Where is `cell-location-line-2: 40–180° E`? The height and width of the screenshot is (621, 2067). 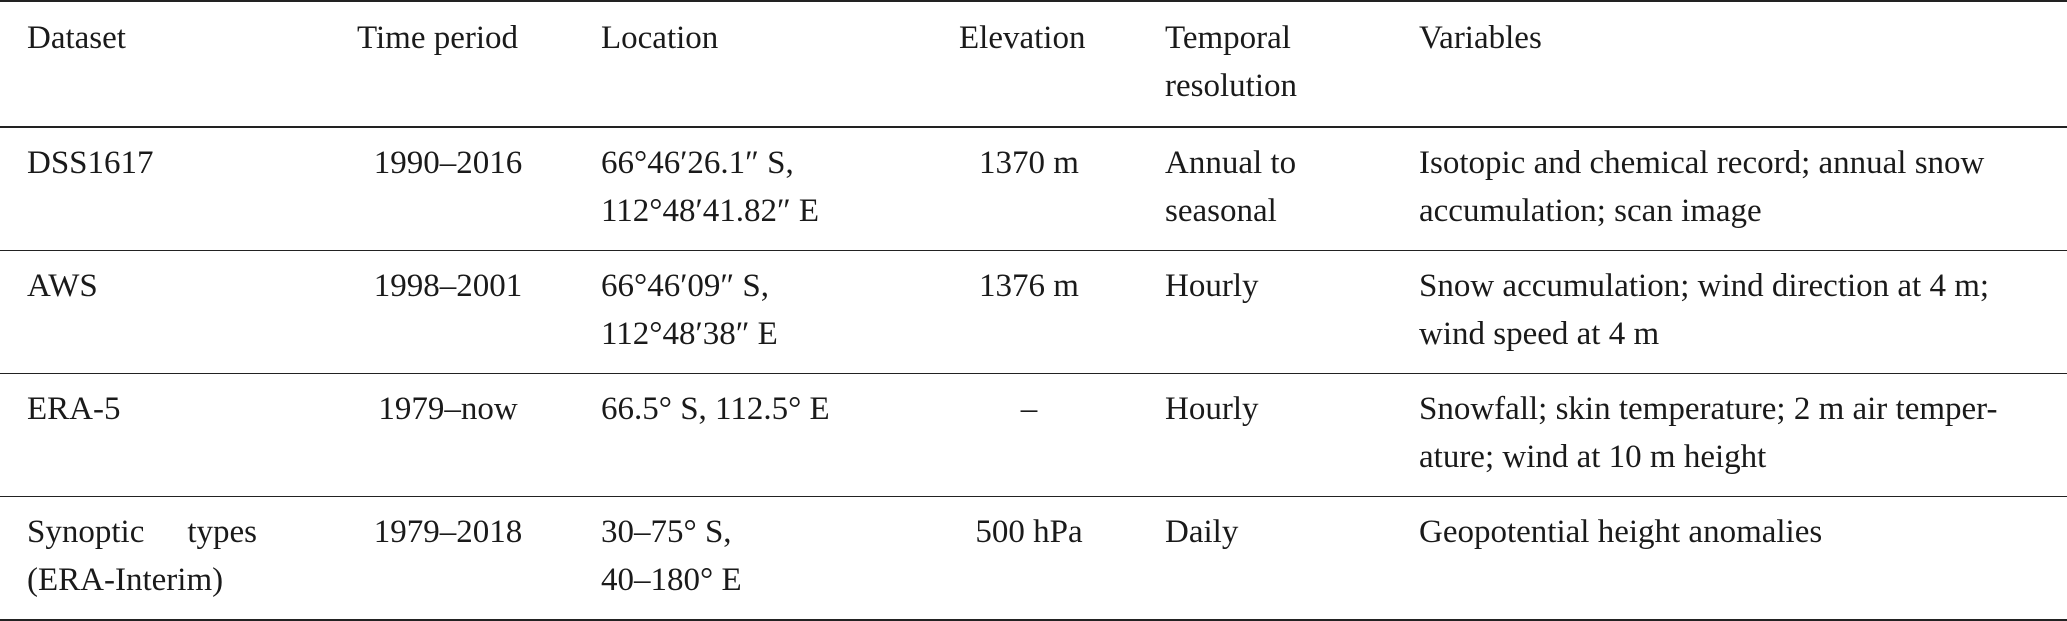
cell-location-line-2: 40–180° E is located at coordinates (671, 580).